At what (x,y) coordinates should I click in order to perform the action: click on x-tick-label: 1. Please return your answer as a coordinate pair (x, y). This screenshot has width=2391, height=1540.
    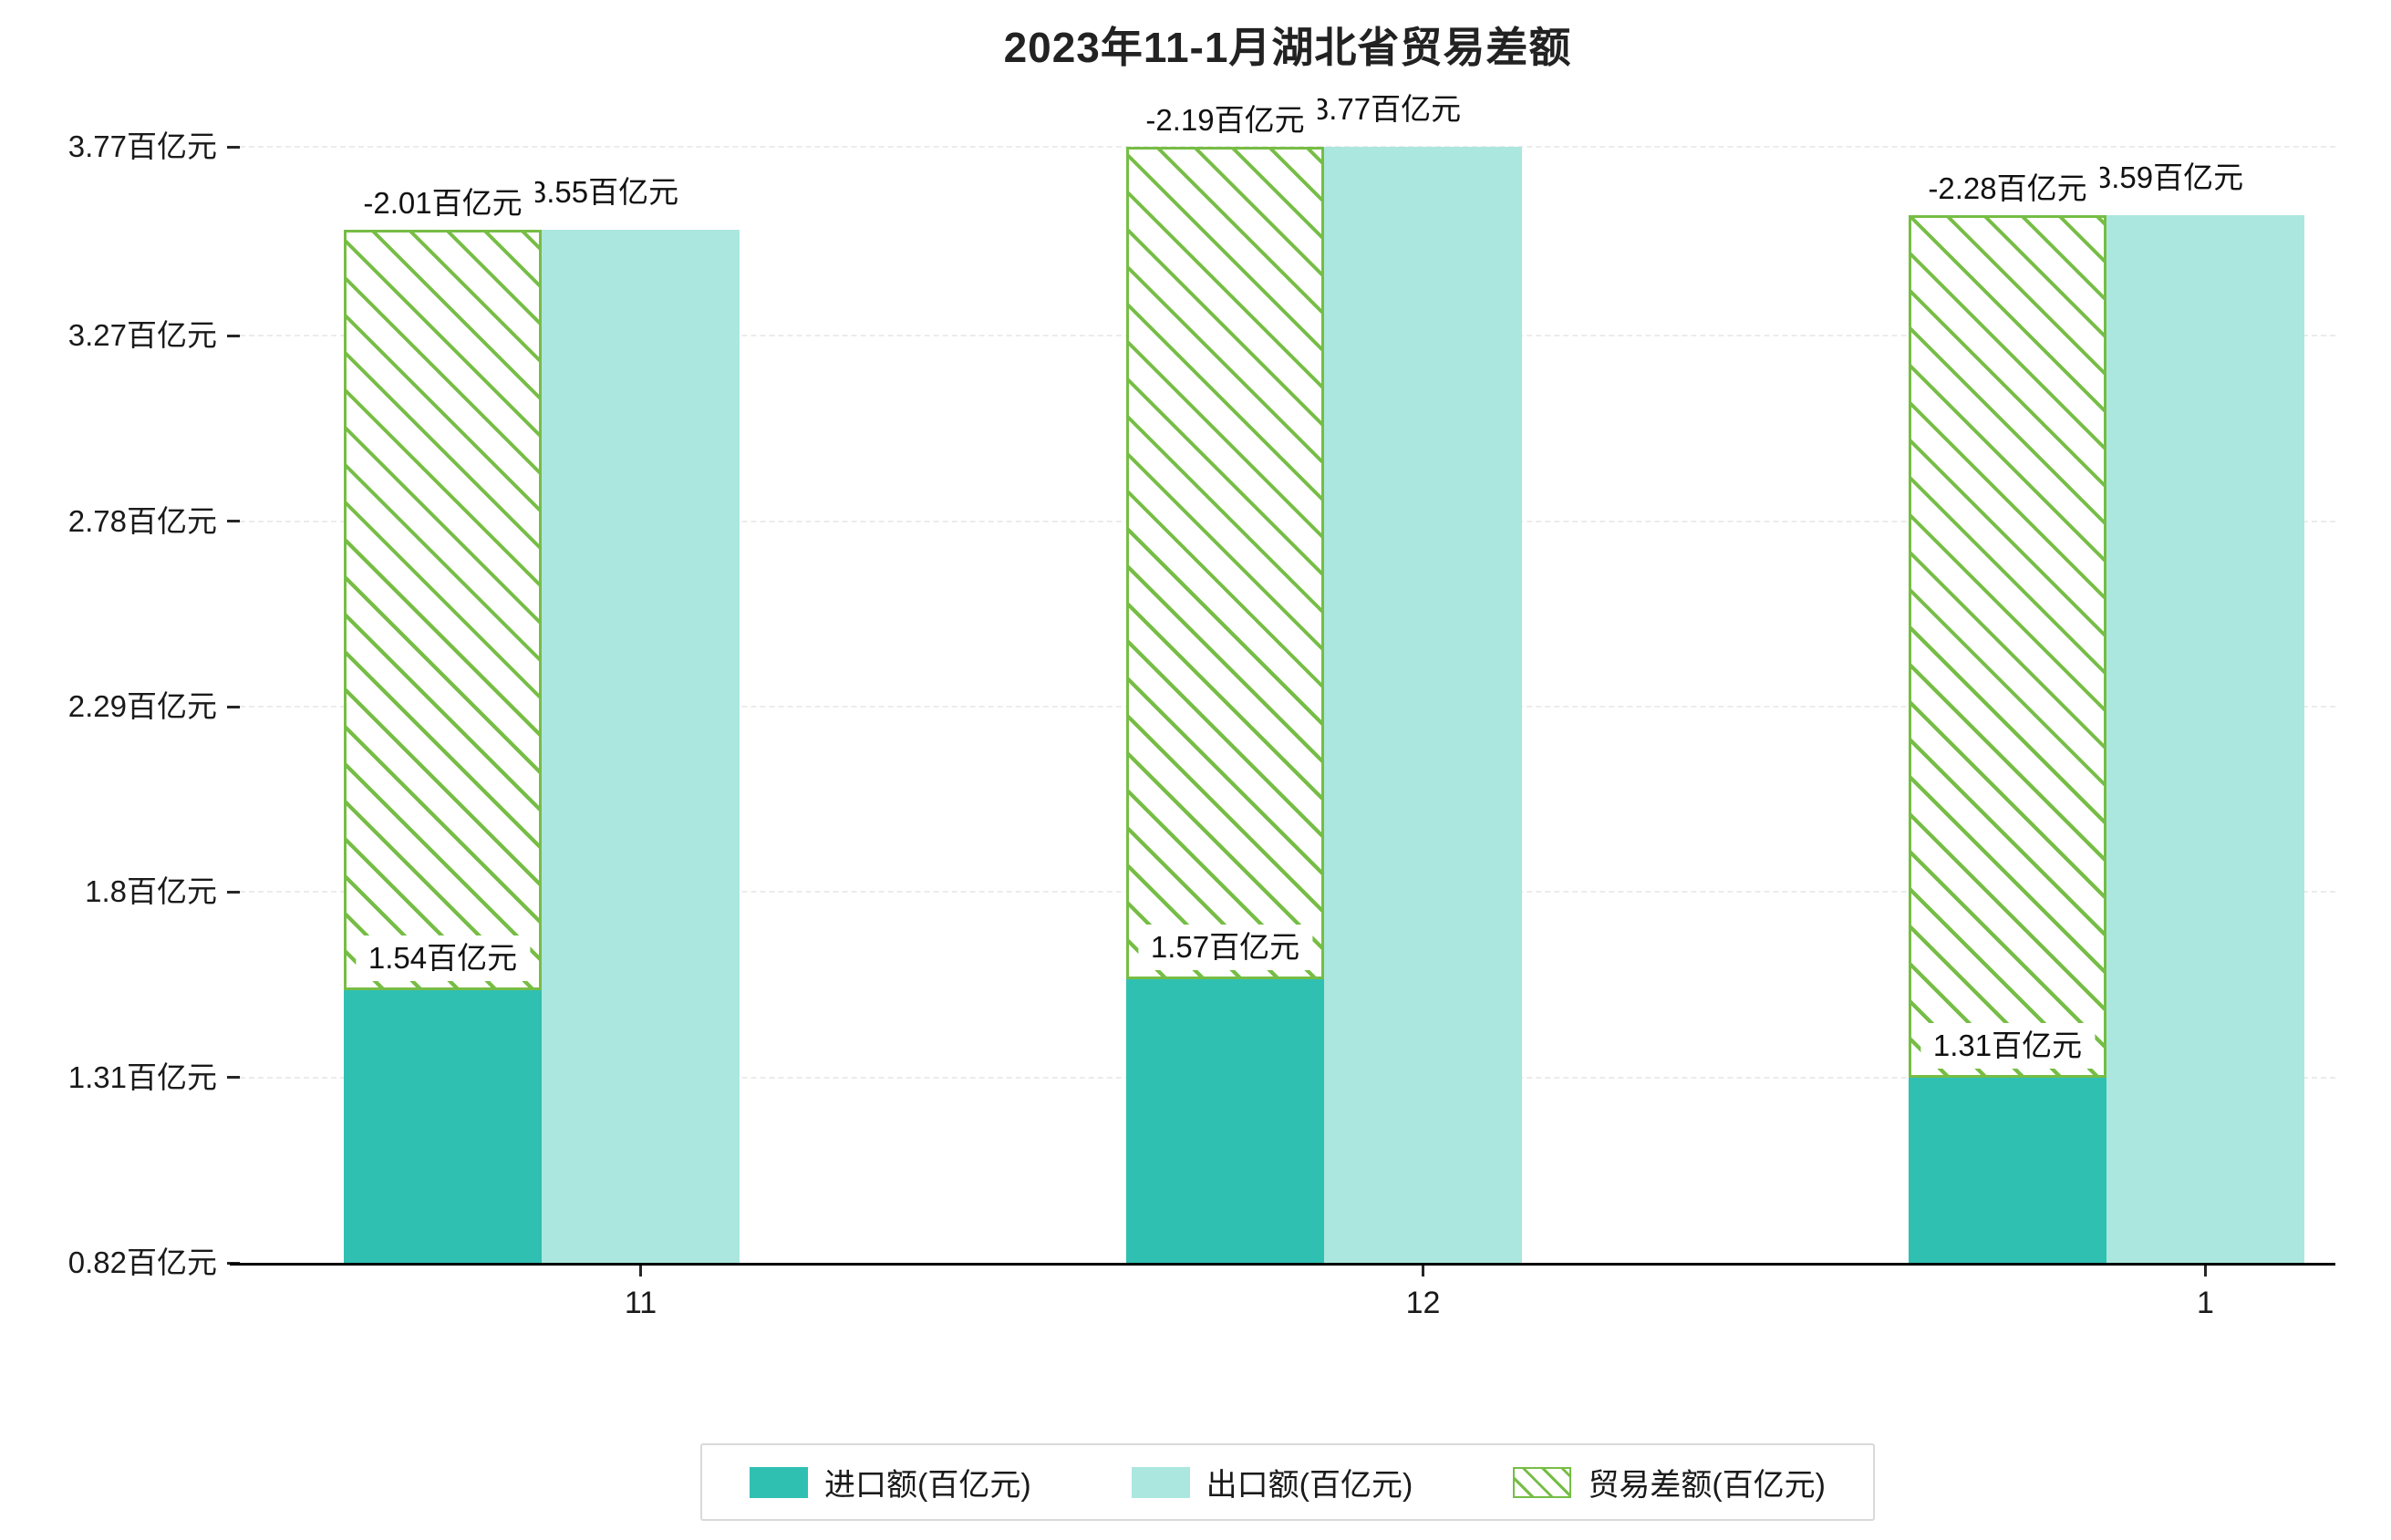
    Looking at the image, I should click on (2206, 1303).